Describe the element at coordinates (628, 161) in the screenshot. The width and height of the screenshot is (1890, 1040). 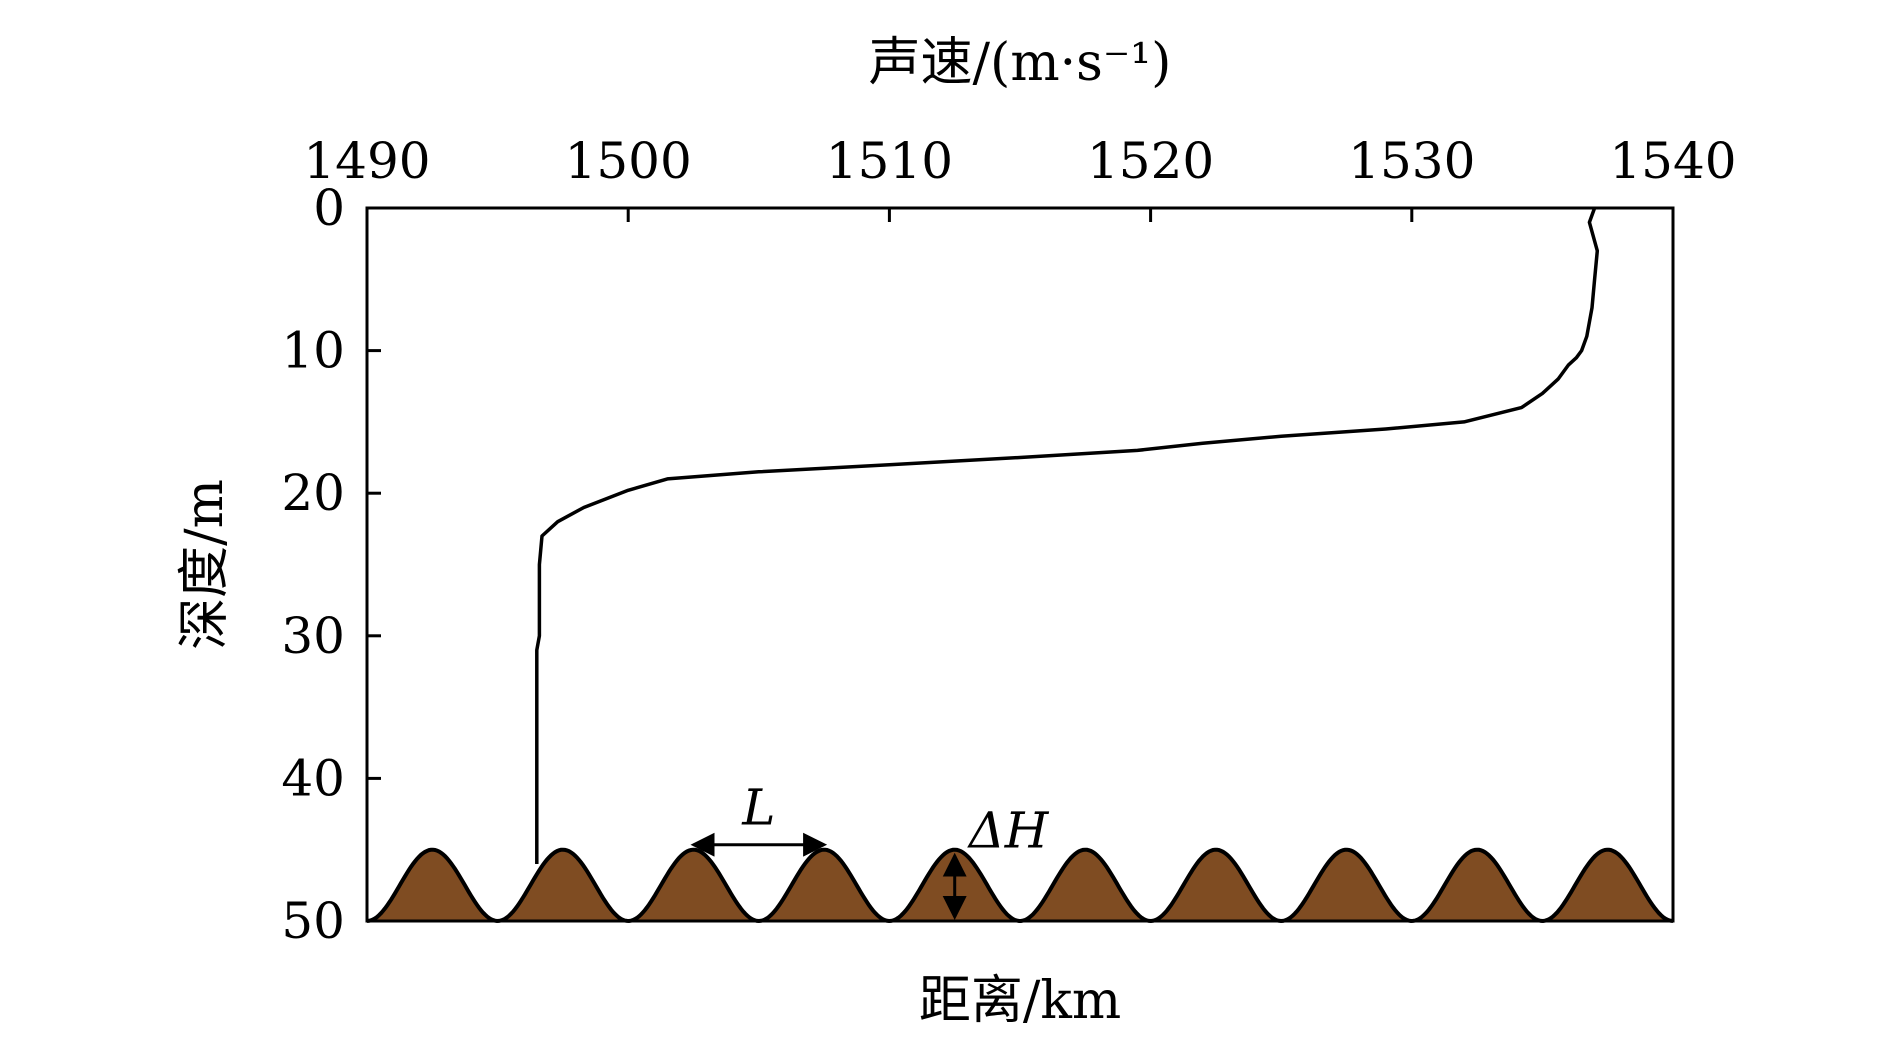
I see `x-tick-label: 1500` at that location.